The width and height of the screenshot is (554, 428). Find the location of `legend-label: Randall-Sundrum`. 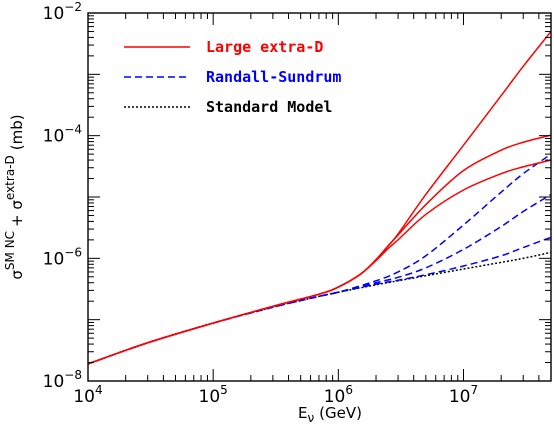

legend-label: Randall-Sundrum is located at coordinates (273, 77).